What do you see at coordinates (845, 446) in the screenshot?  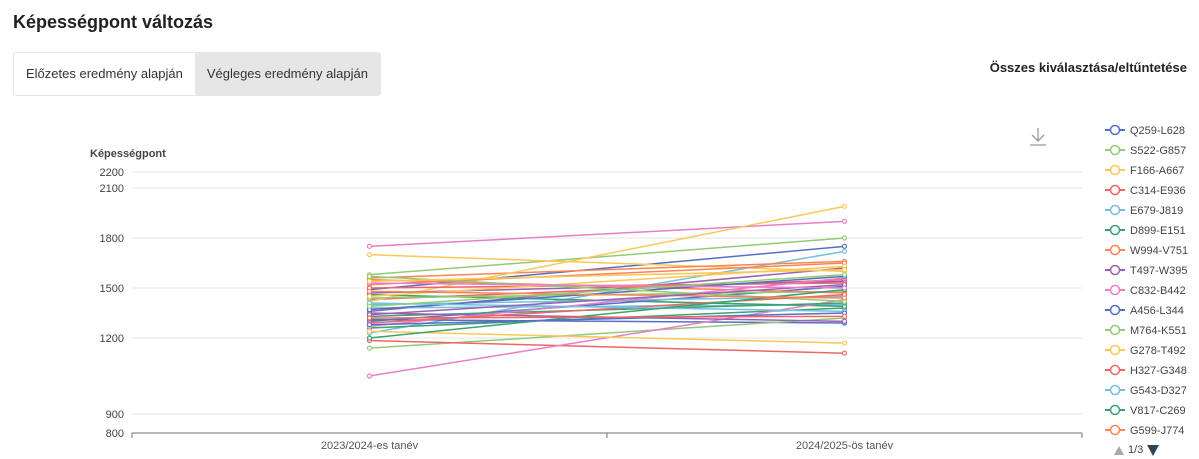 I see `x-tick-label: 2024/2025-ös tanév` at bounding box center [845, 446].